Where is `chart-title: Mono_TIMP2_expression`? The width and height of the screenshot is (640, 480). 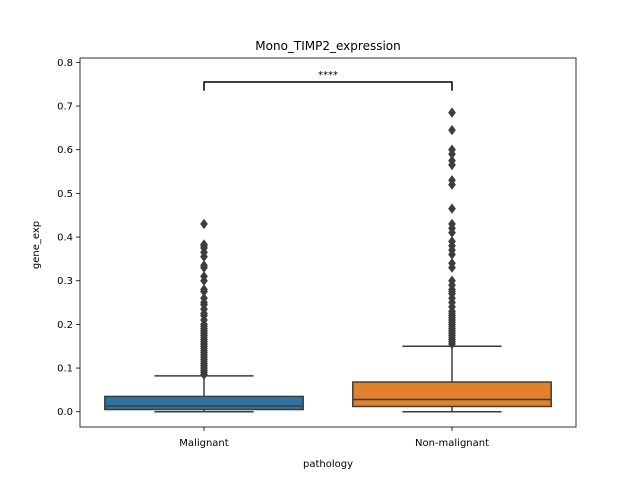
chart-title: Mono_TIMP2_expression is located at coordinates (327, 46).